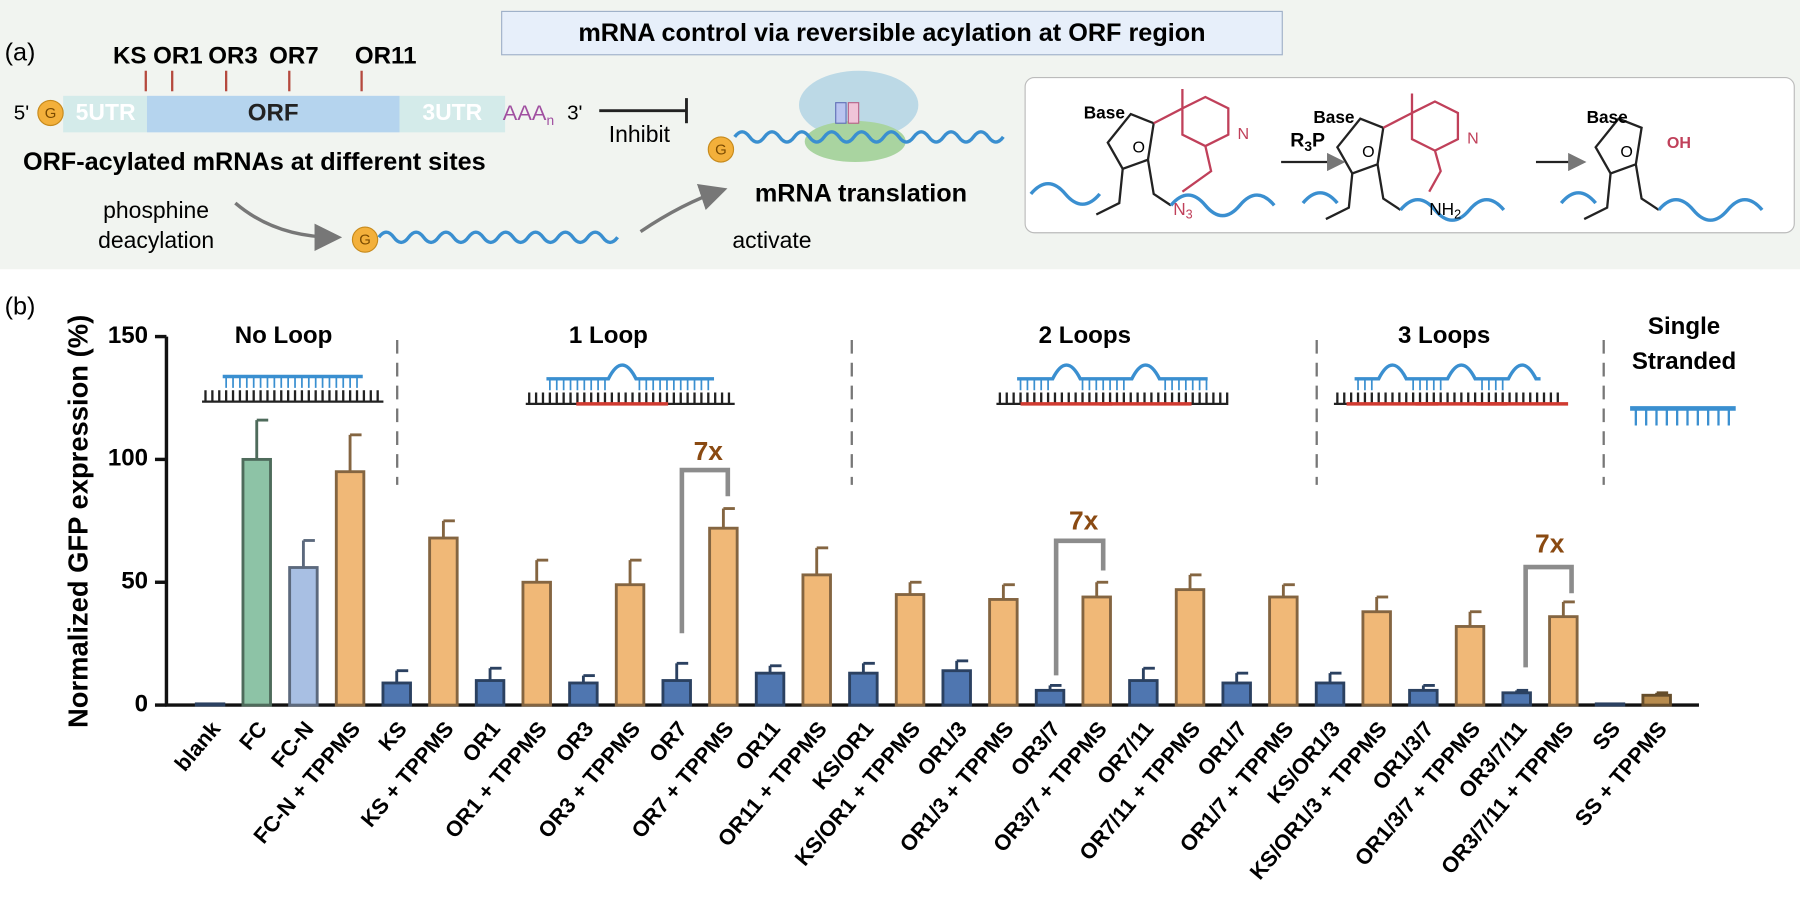 The height and width of the screenshot is (923, 1800). I want to click on x-tick-label: SS, so click(1606, 735).